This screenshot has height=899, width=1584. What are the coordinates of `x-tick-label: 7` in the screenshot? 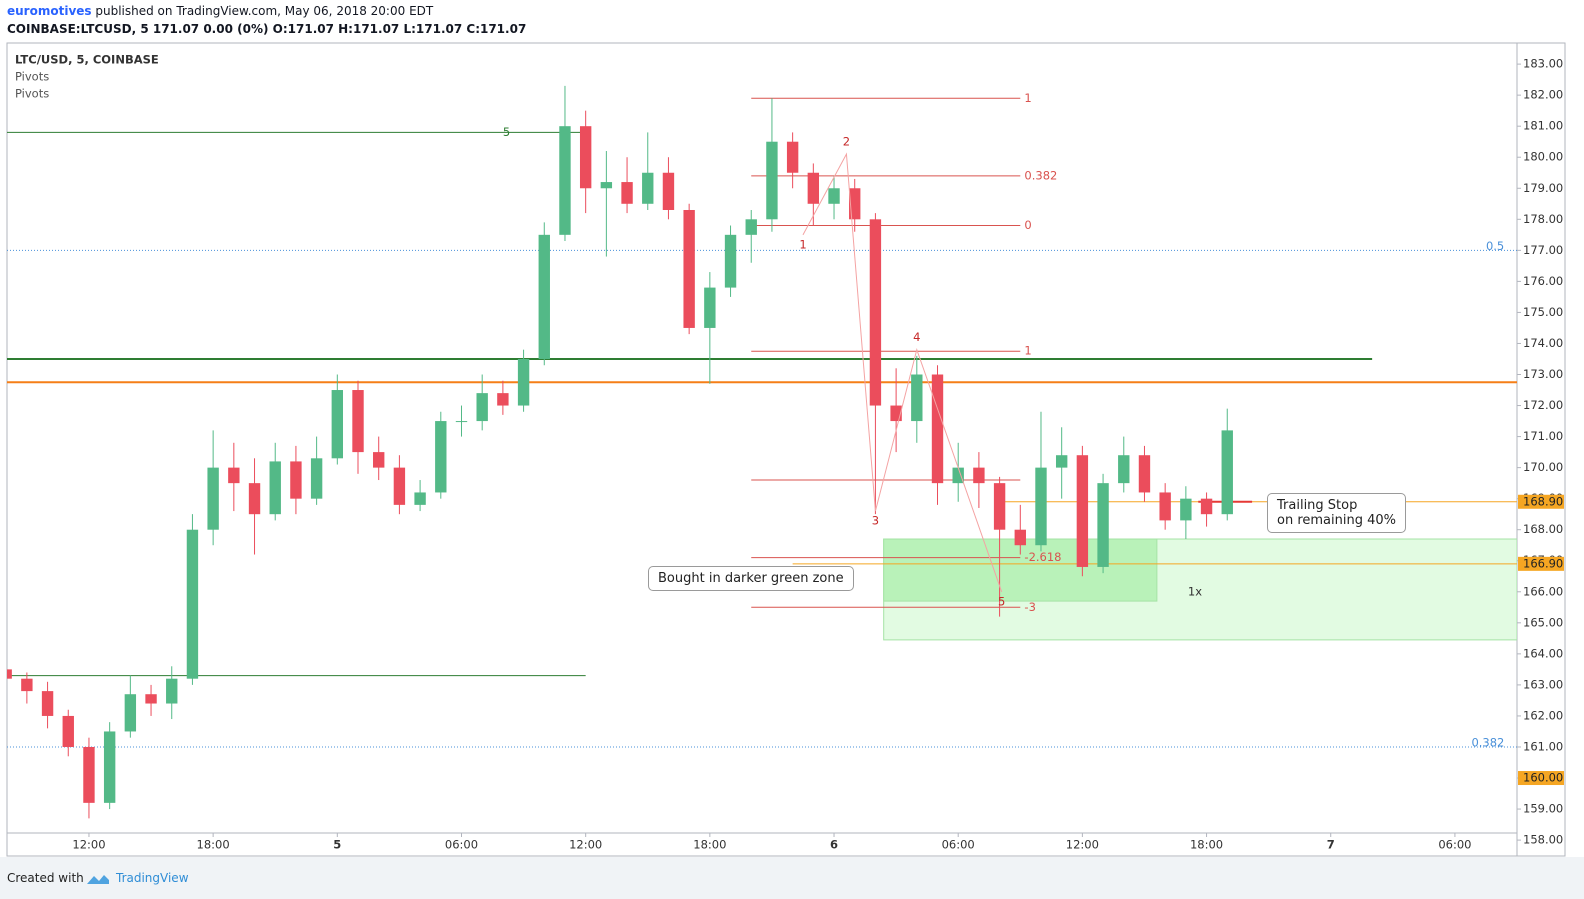 It's located at (1331, 845).